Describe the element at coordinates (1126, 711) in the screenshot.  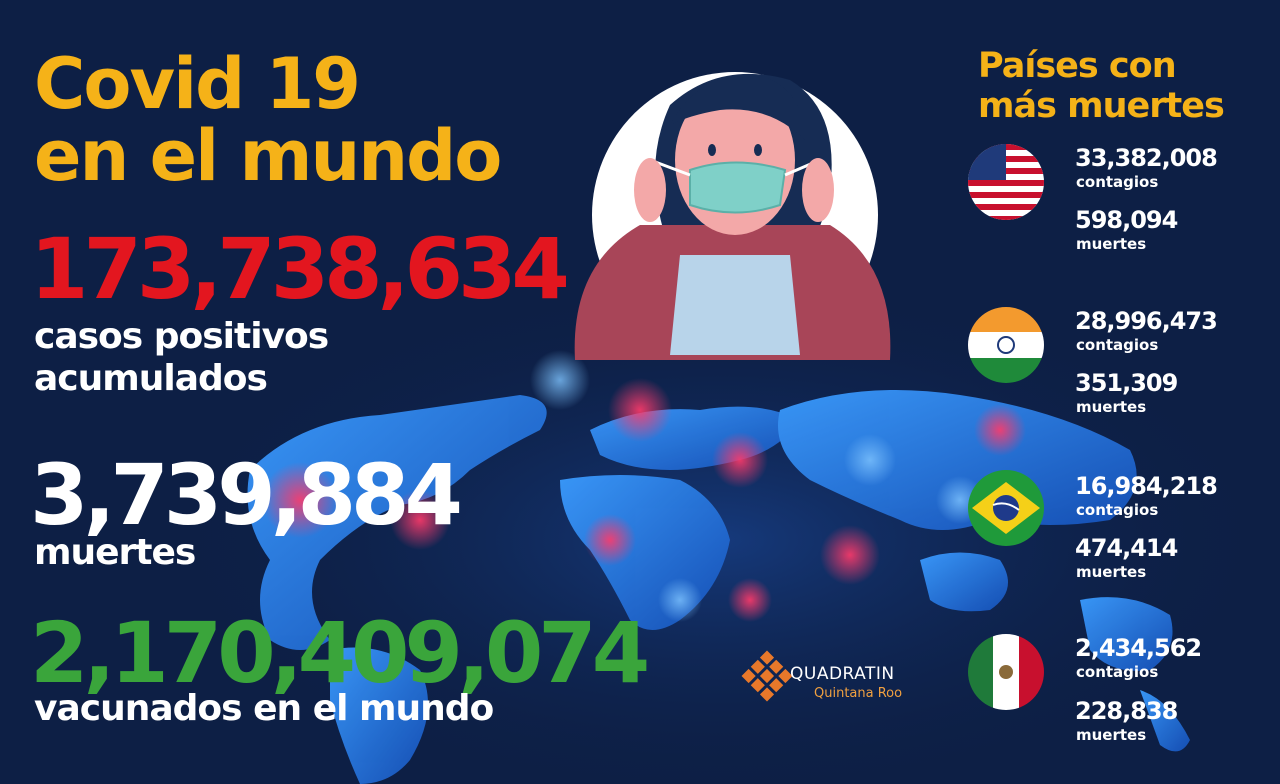
I see `country-deaths: 228,838` at that location.